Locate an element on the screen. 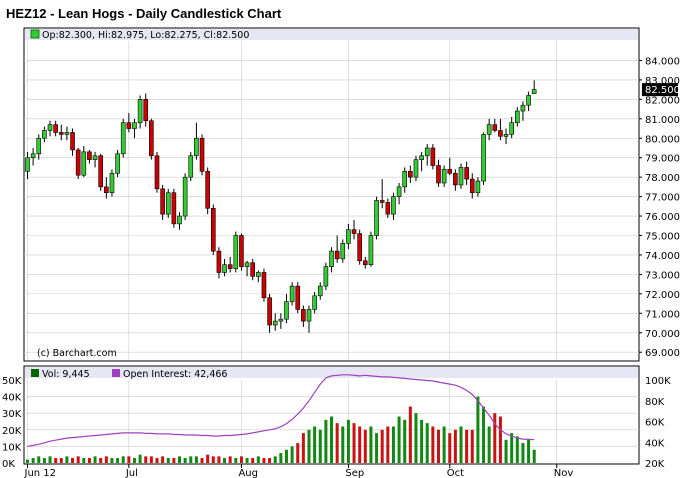  price-tick-label: 79.000 is located at coordinates (662, 159).